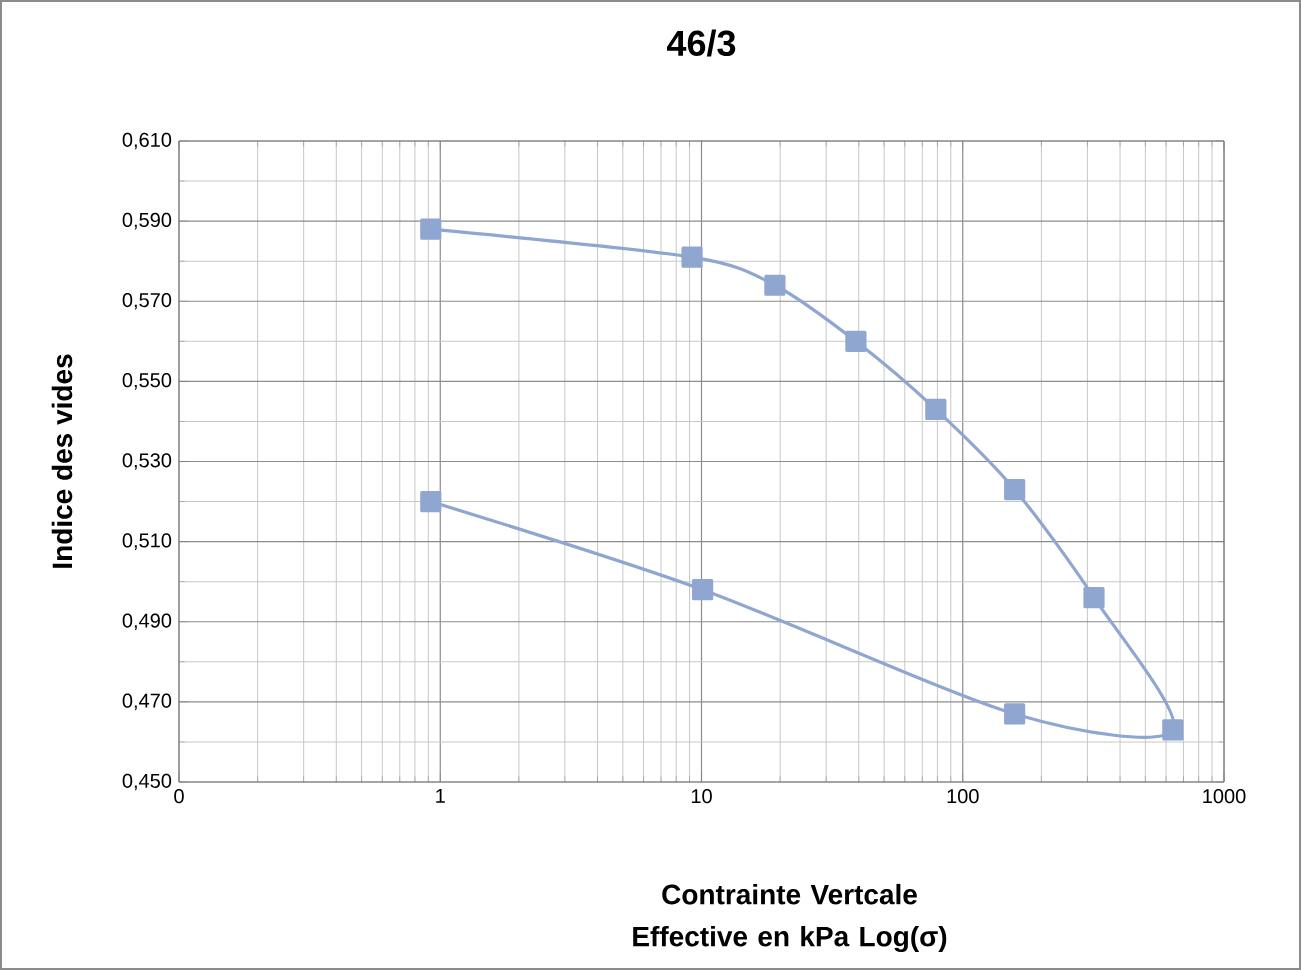 This screenshot has height=970, width=1301. What do you see at coordinates (147, 541) in the screenshot?
I see `y-tick-label: 0,510` at bounding box center [147, 541].